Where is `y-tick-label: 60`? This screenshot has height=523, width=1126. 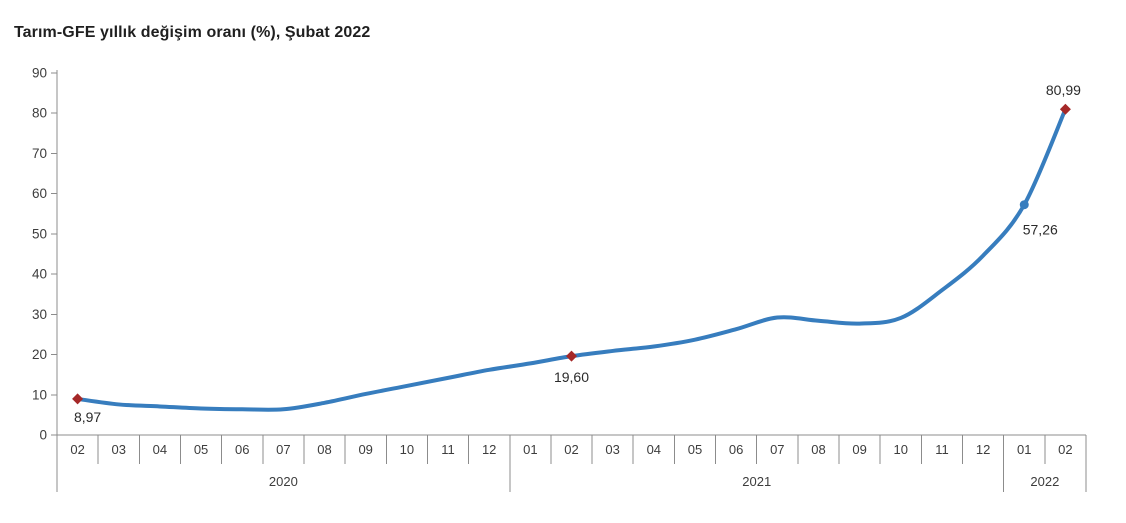
y-tick-label: 60 is located at coordinates (39, 193).